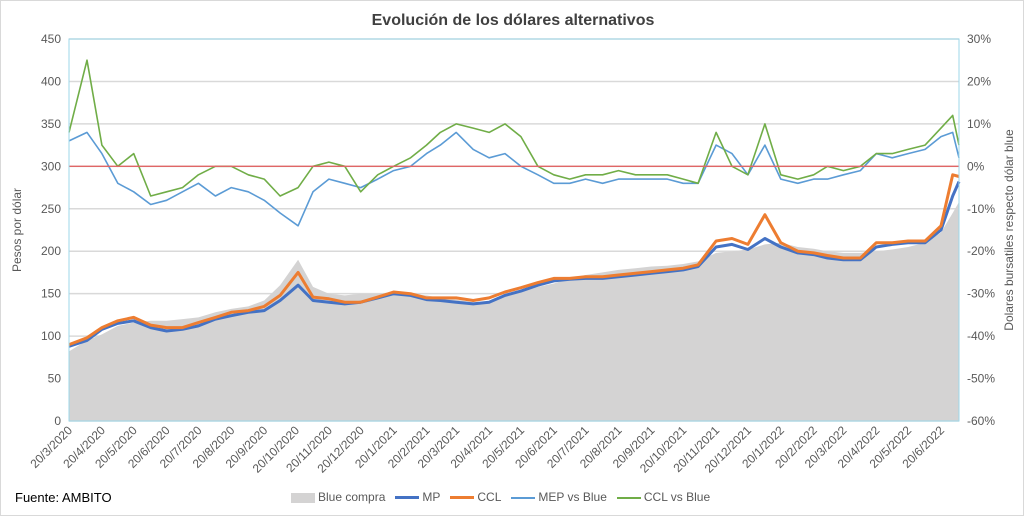  I want to click on legend-label: MP, so click(431, 497).